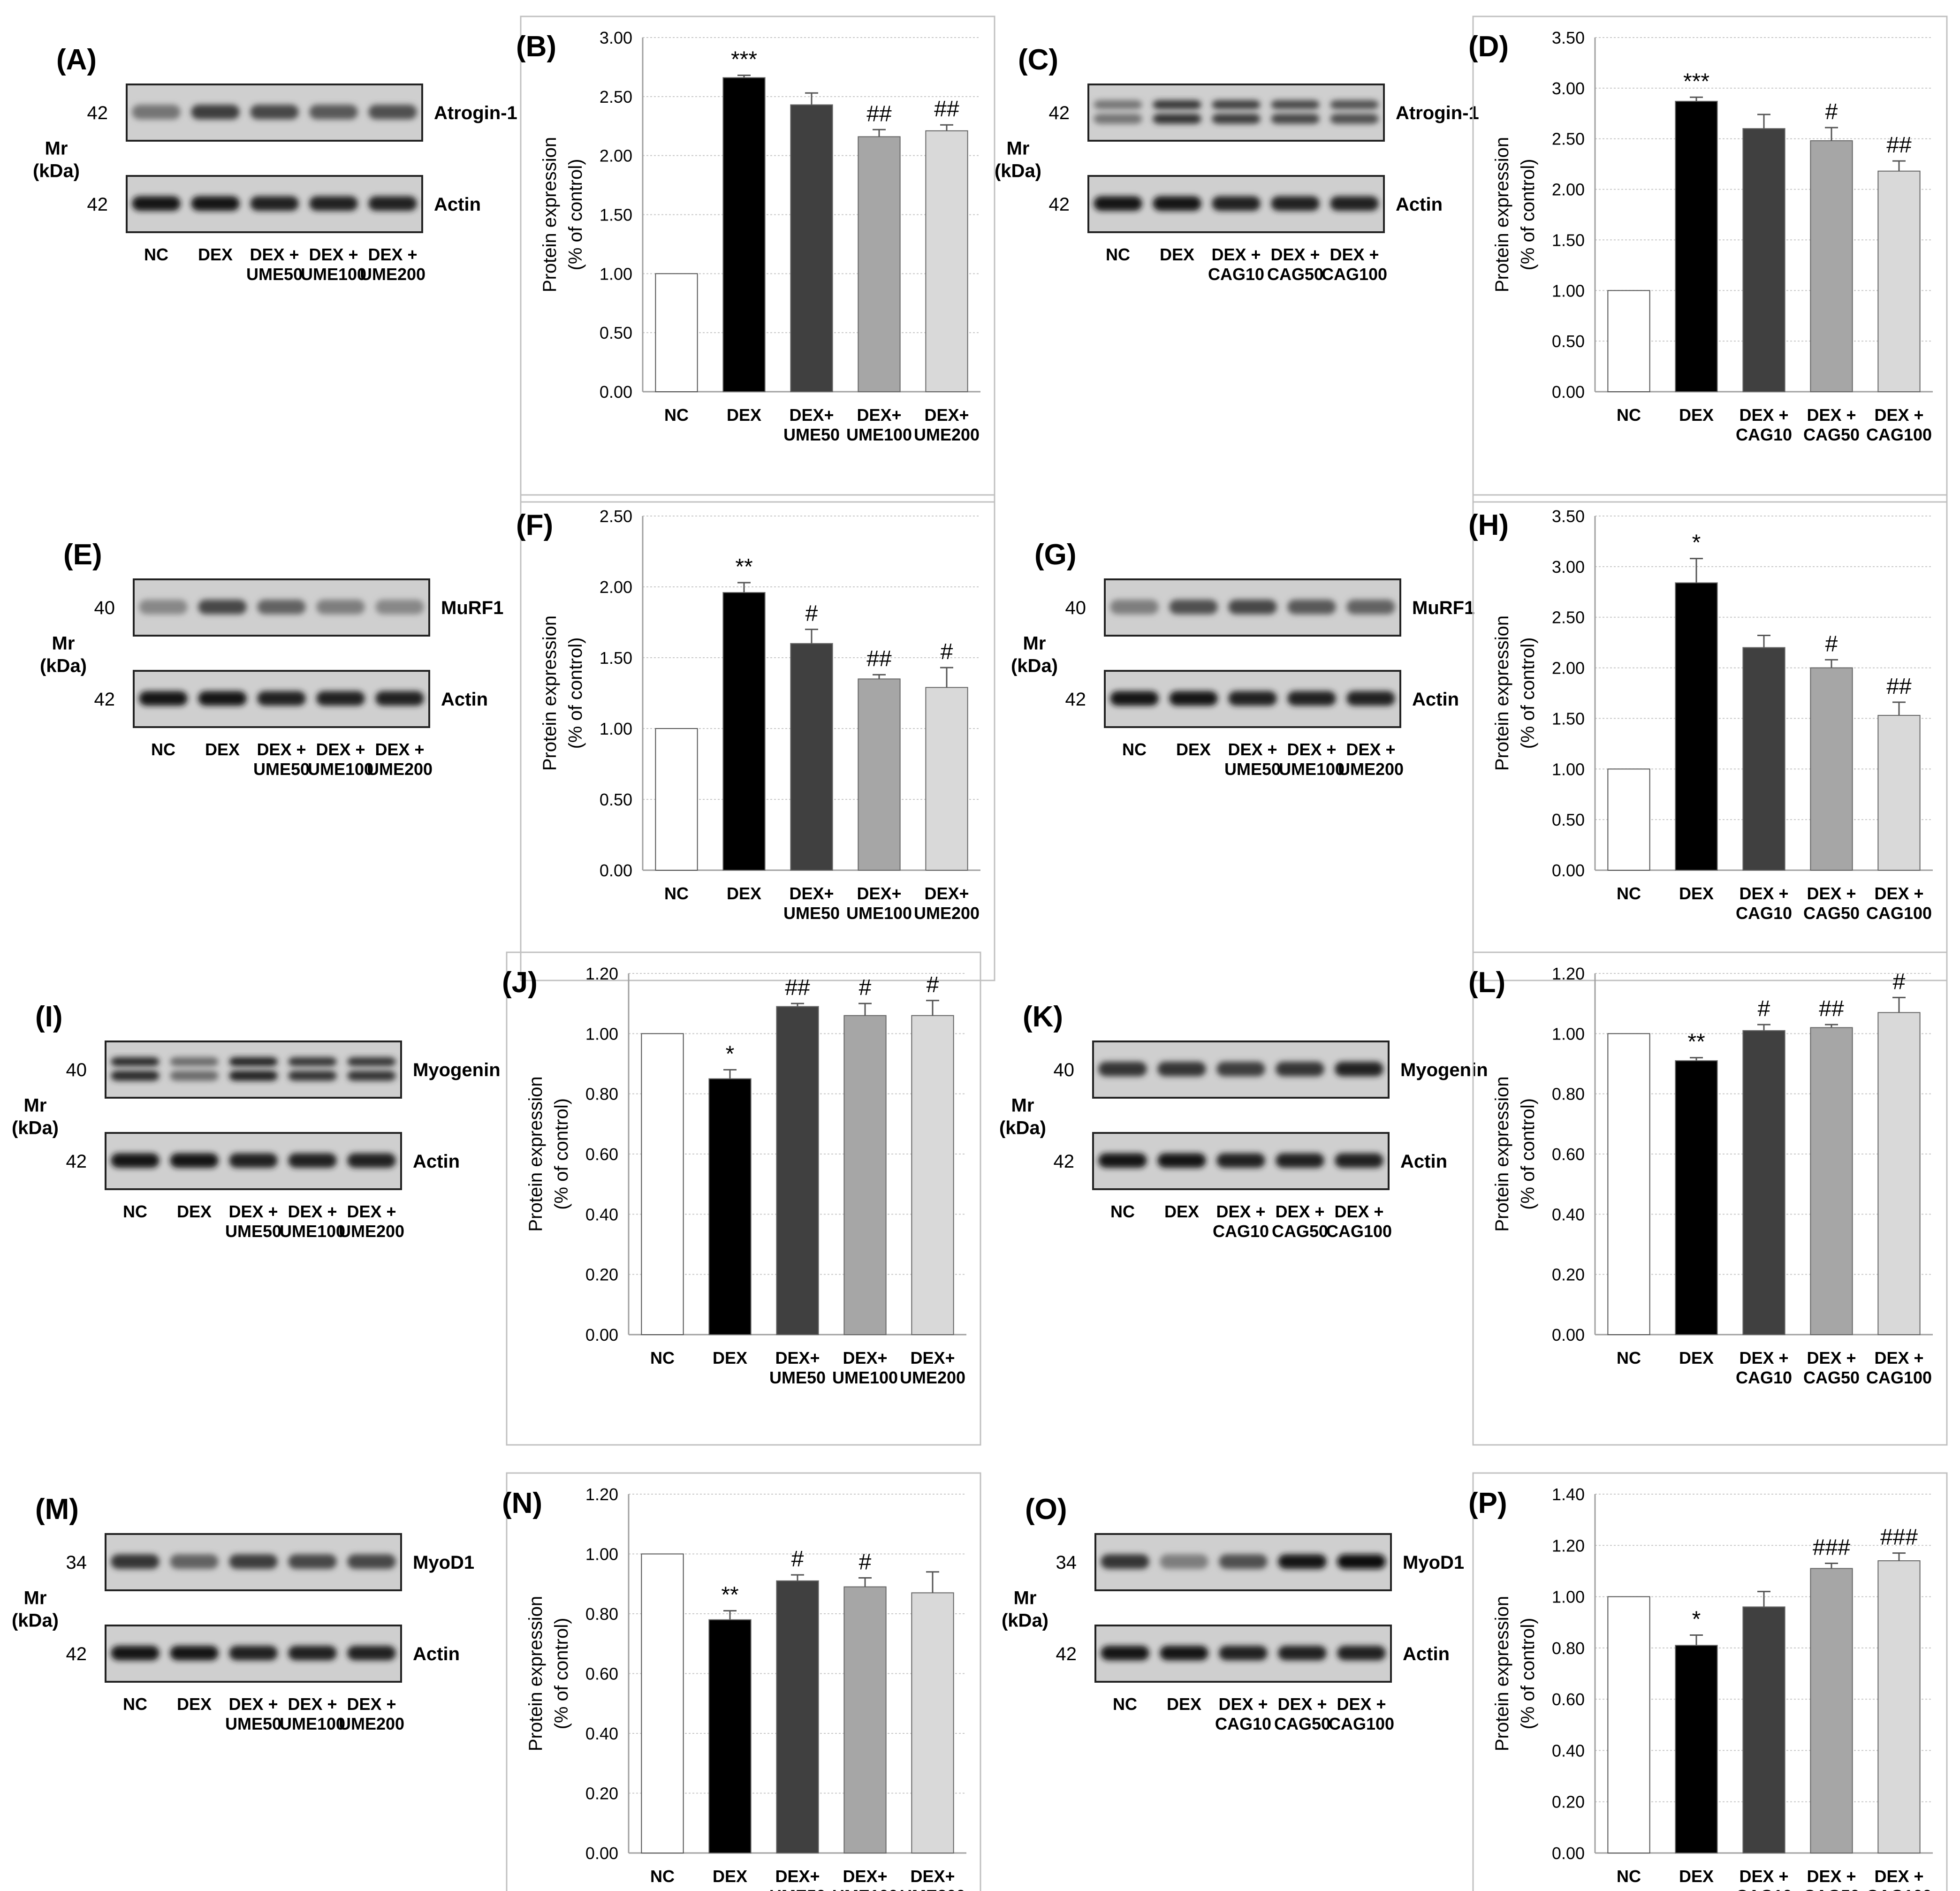  Describe the element at coordinates (135, 1212) in the screenshot. I see `lane-label: NC` at that location.